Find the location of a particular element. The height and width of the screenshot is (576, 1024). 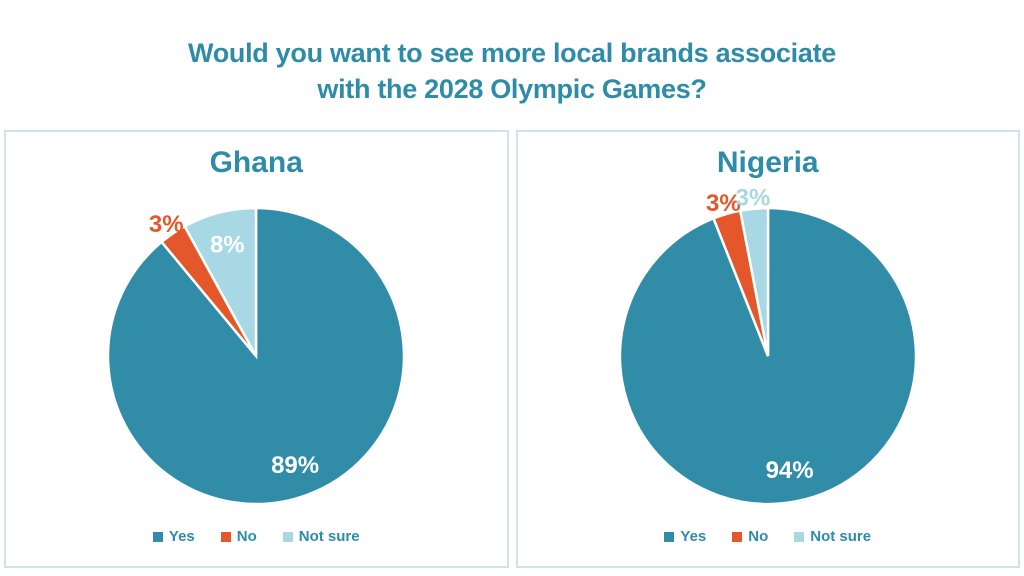

chart-legend-ghana: Yes No Not sure is located at coordinates (256, 536).